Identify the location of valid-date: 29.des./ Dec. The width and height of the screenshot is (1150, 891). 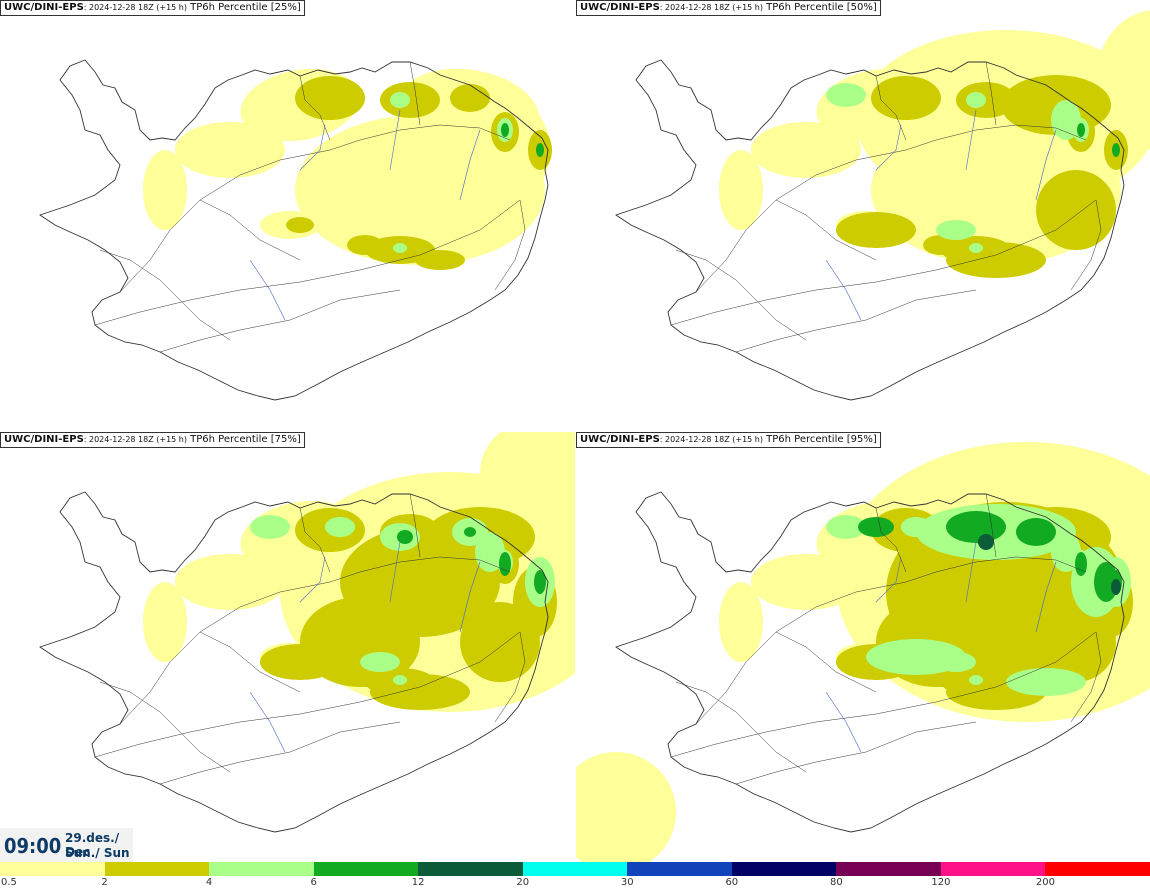
(92, 845).